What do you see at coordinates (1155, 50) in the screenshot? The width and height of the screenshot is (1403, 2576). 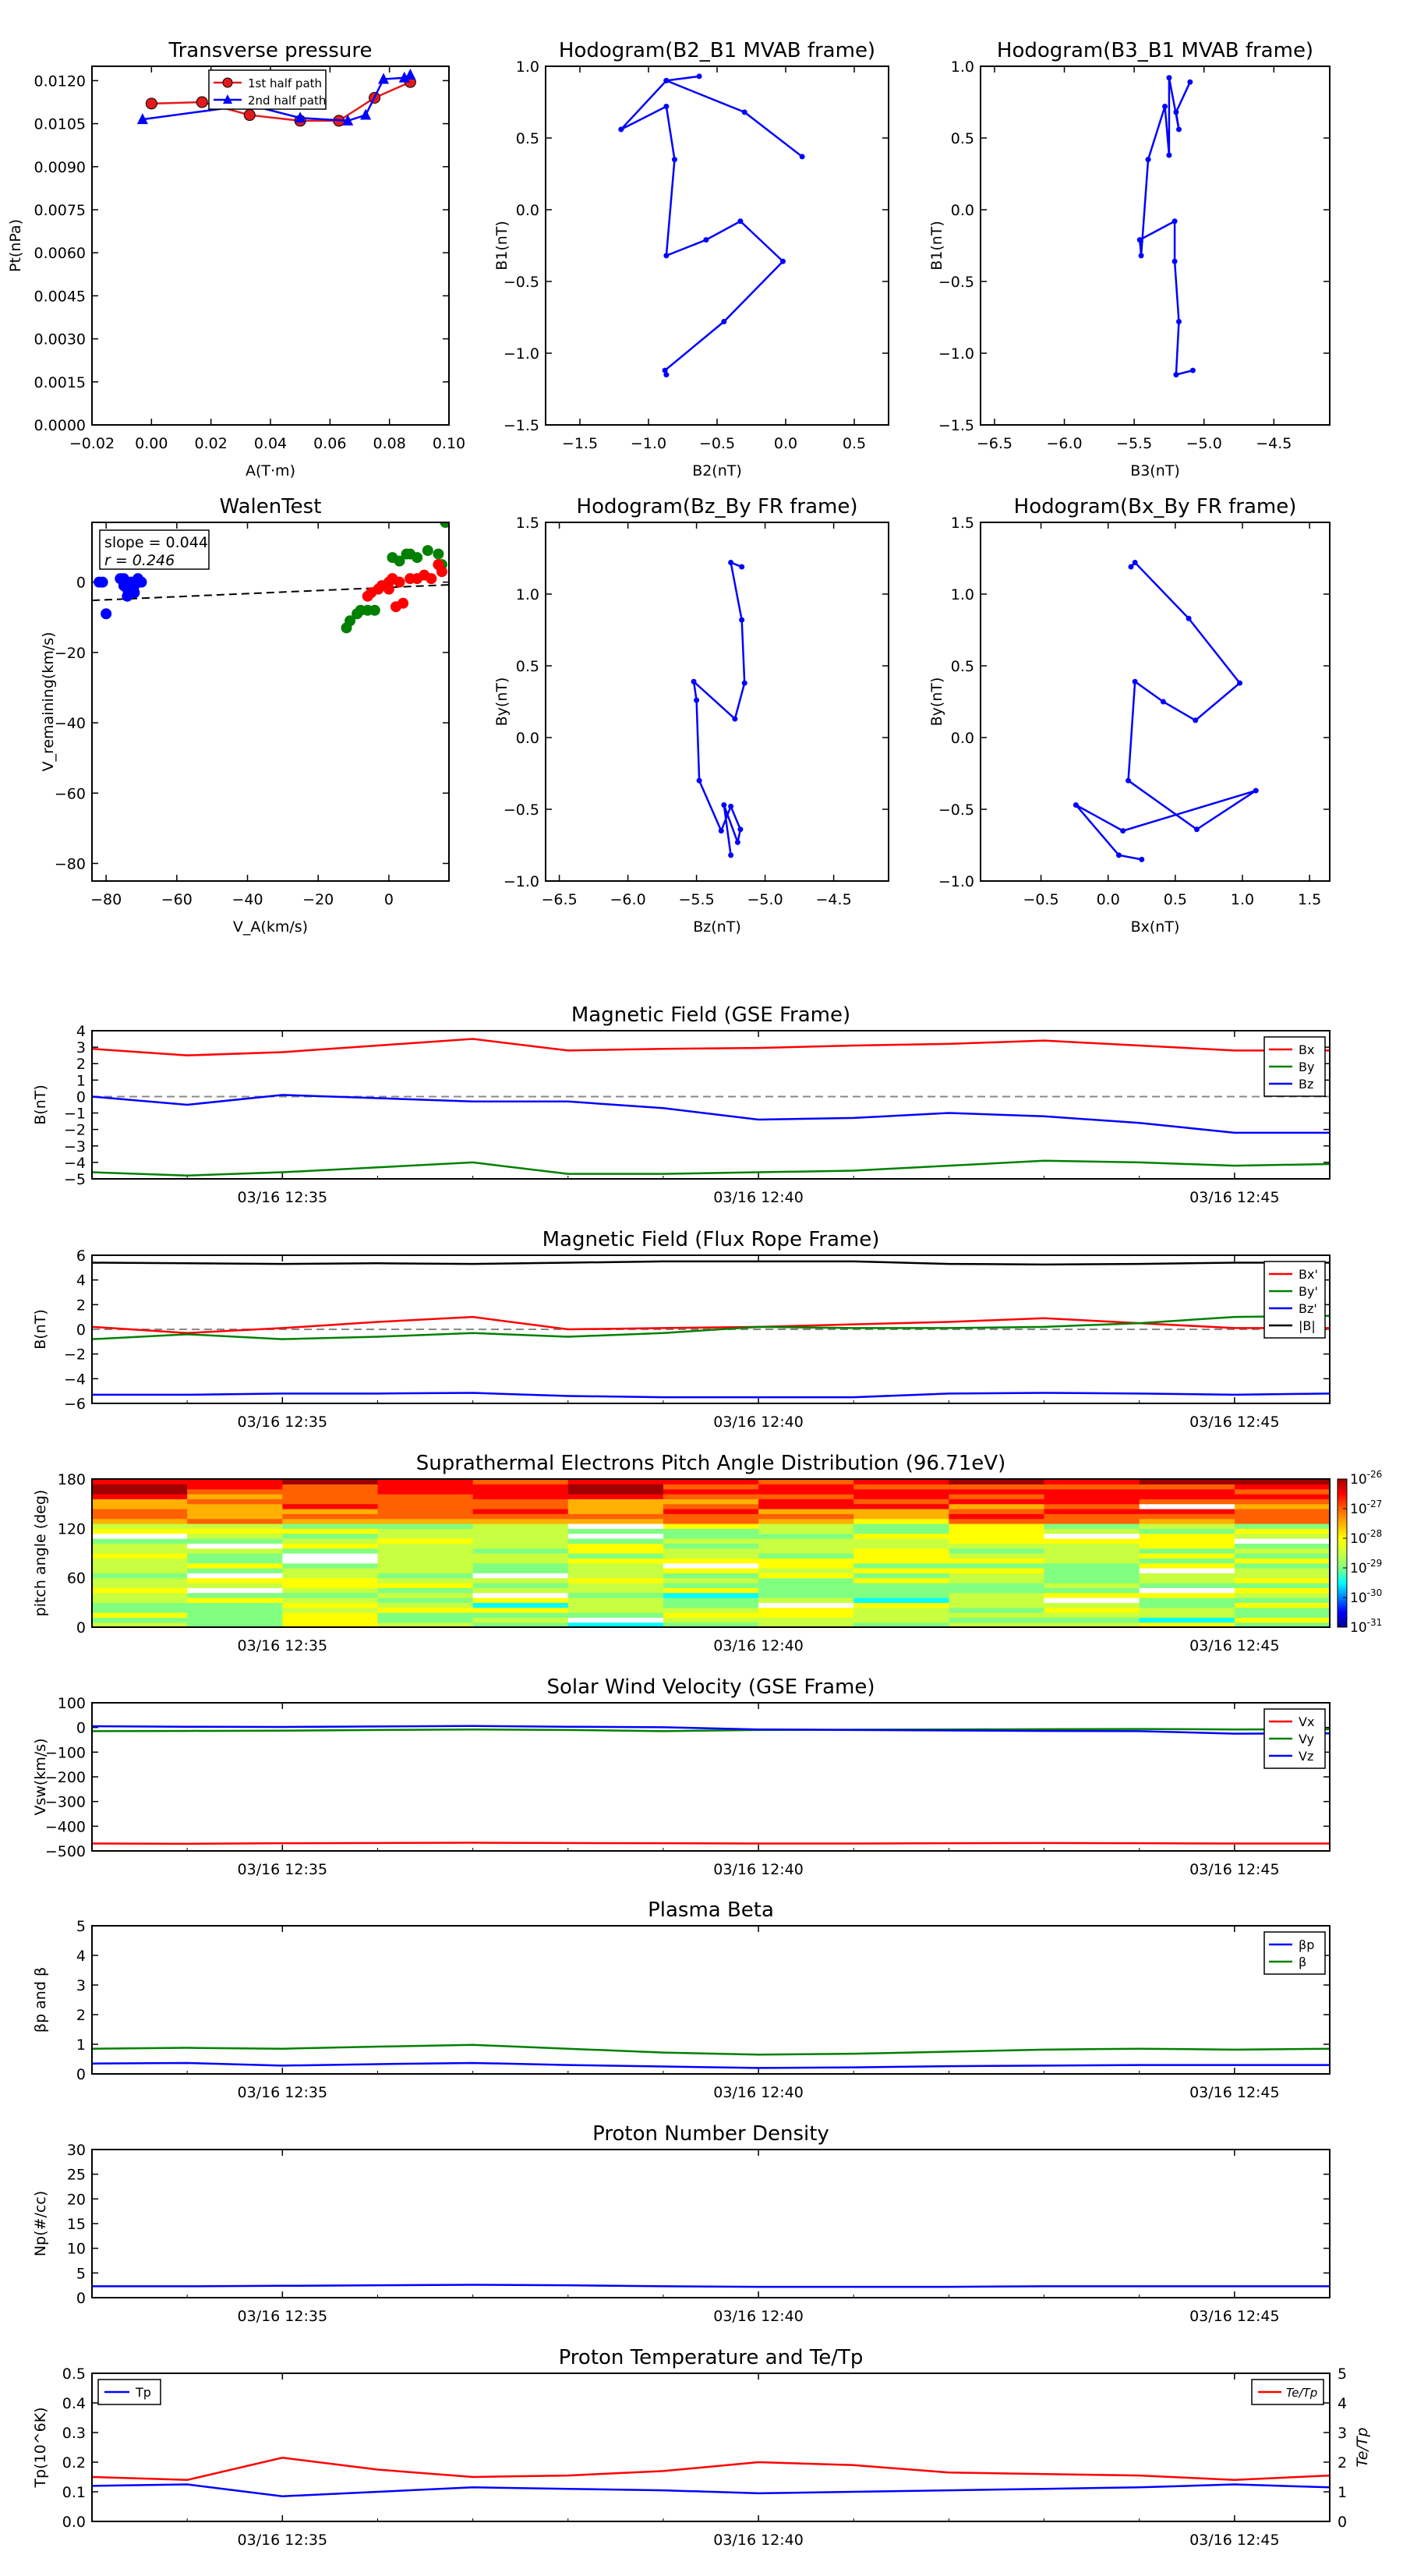 I see `chart-title: Hodogram(B3_B1 MVAB frame)` at bounding box center [1155, 50].